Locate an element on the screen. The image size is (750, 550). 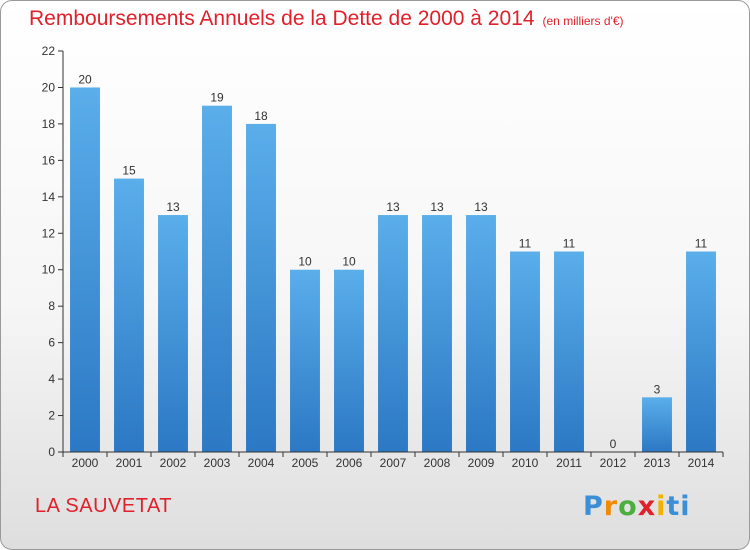
y-tick-label-6: 6 is located at coordinates (51, 343).